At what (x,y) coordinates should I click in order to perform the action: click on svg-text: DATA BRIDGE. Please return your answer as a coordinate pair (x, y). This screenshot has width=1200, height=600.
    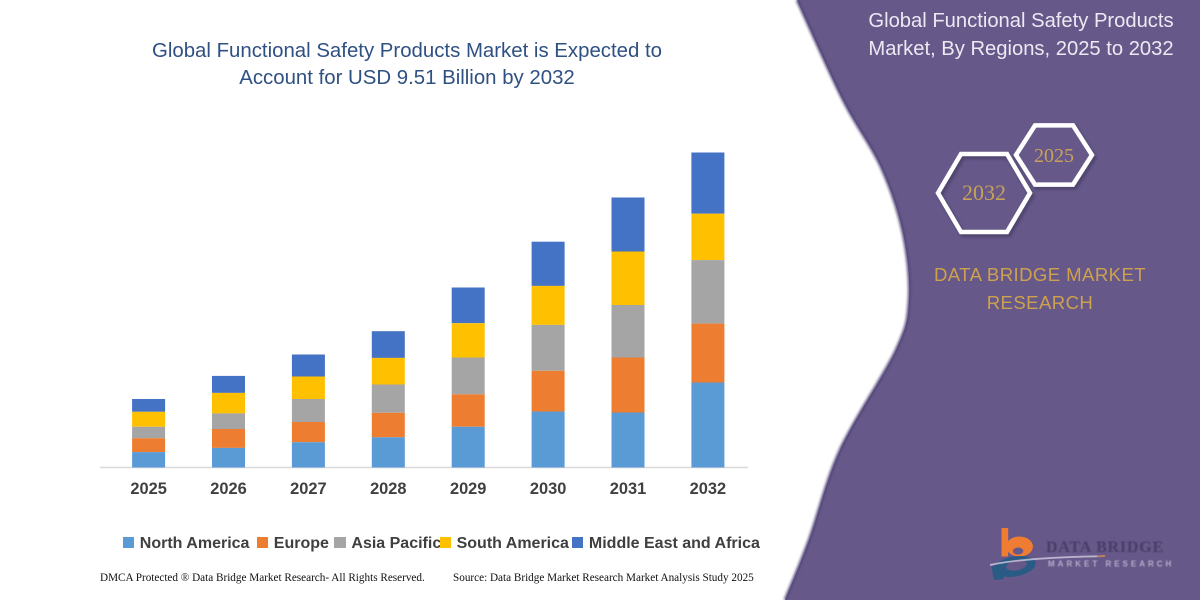
    Looking at the image, I should click on (1105, 547).